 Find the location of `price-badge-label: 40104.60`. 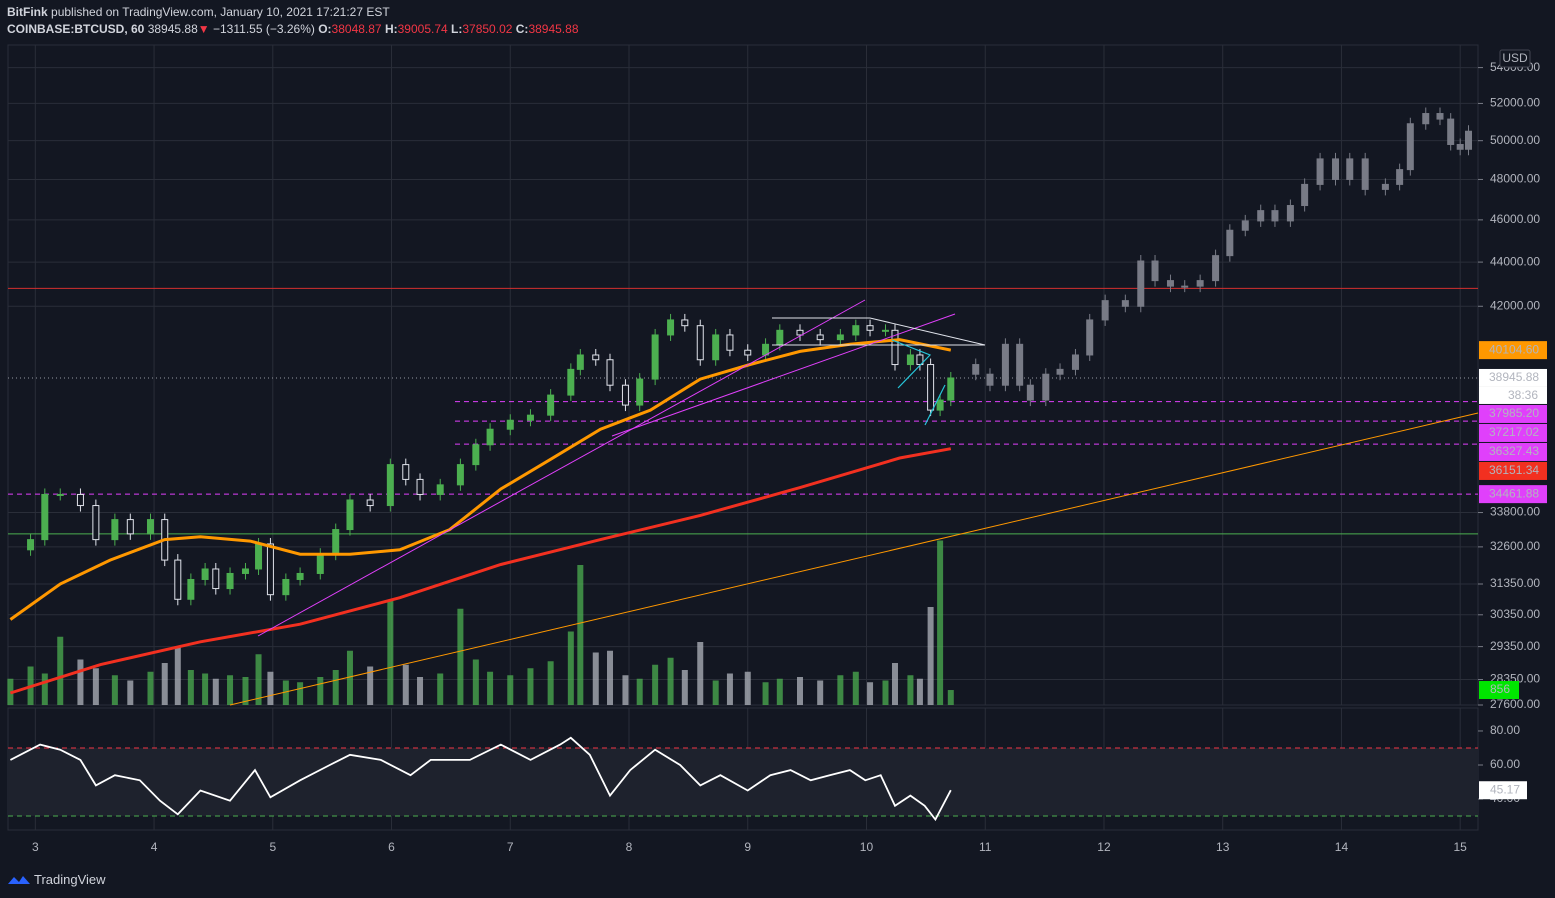

price-badge-label: 40104.60 is located at coordinates (1514, 349).